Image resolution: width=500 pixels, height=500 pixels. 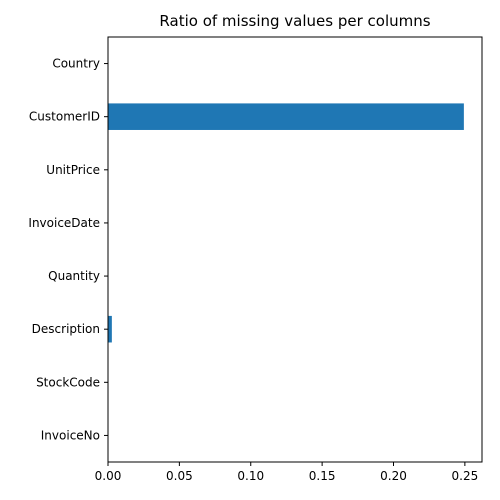 I want to click on y-tick-label: UnitPrice, so click(x=73, y=170).